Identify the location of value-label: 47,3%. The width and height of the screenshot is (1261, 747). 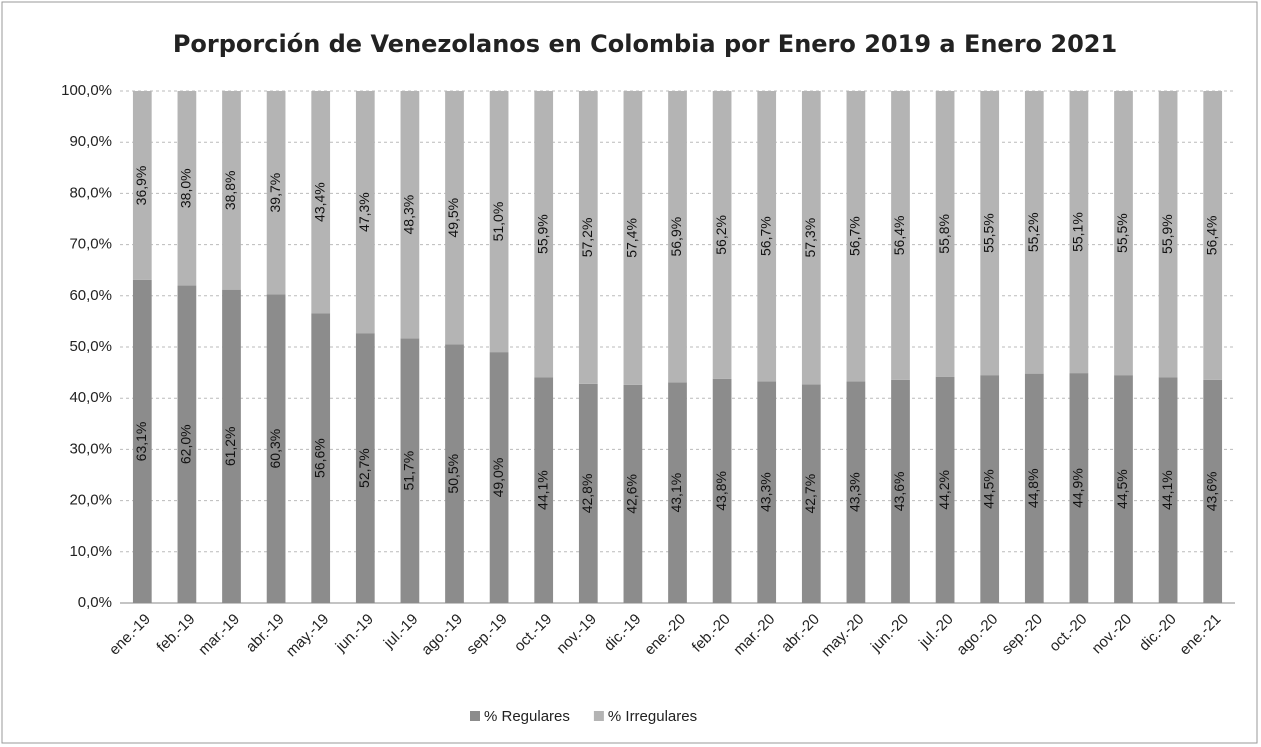
(364, 212).